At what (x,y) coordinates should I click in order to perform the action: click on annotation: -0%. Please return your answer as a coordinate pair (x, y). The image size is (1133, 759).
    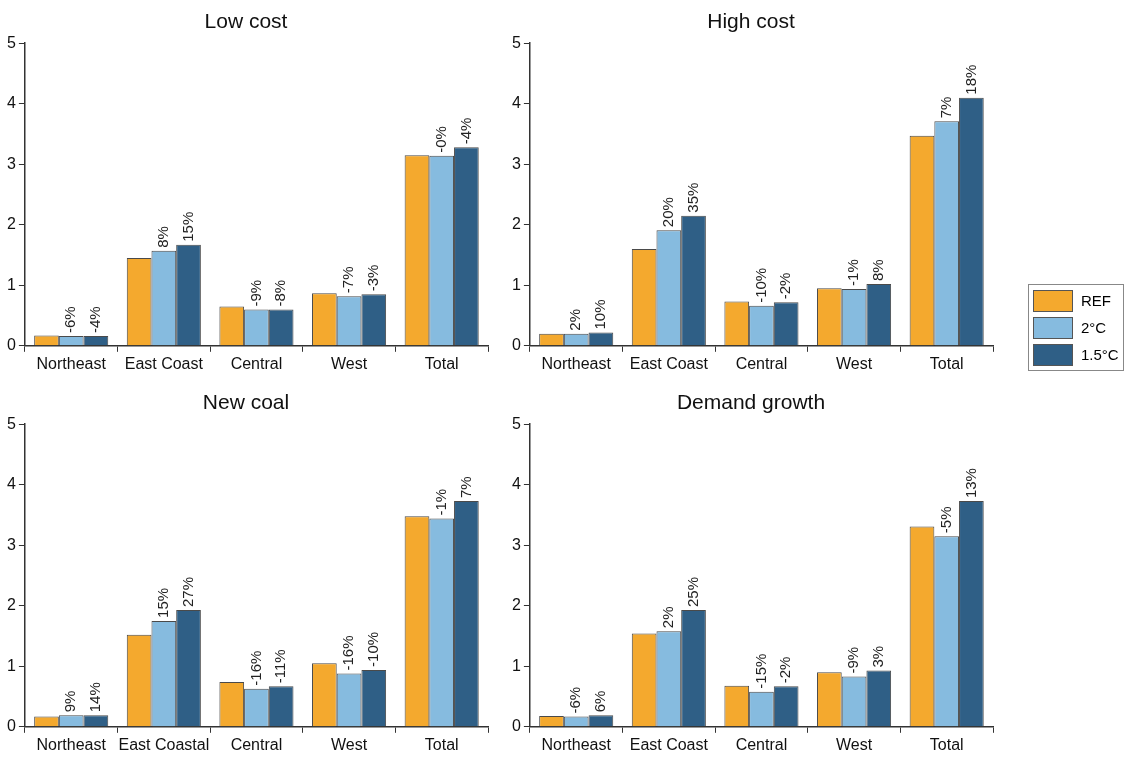
    Looking at the image, I should click on (440, 139).